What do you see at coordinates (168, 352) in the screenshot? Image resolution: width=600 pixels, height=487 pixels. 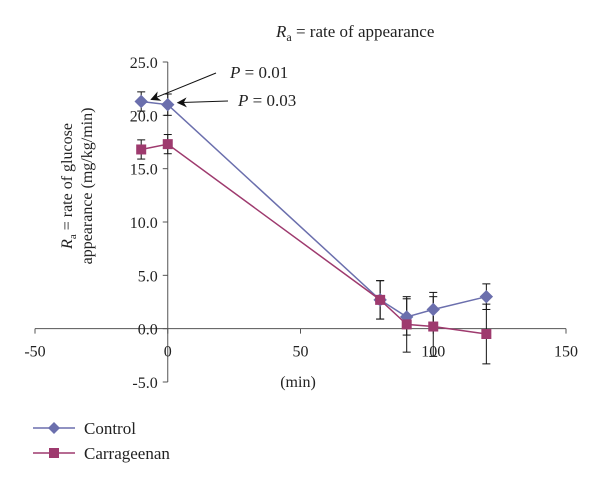 I see `x-tick-label: 0` at bounding box center [168, 352].